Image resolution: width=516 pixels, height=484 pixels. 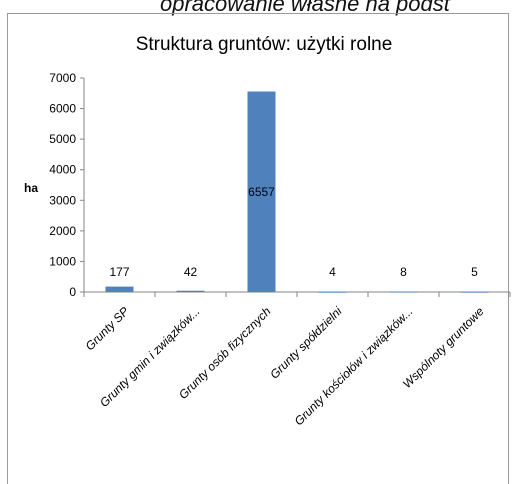 What do you see at coordinates (62, 109) in the screenshot?
I see `y-tick-label: 6000` at bounding box center [62, 109].